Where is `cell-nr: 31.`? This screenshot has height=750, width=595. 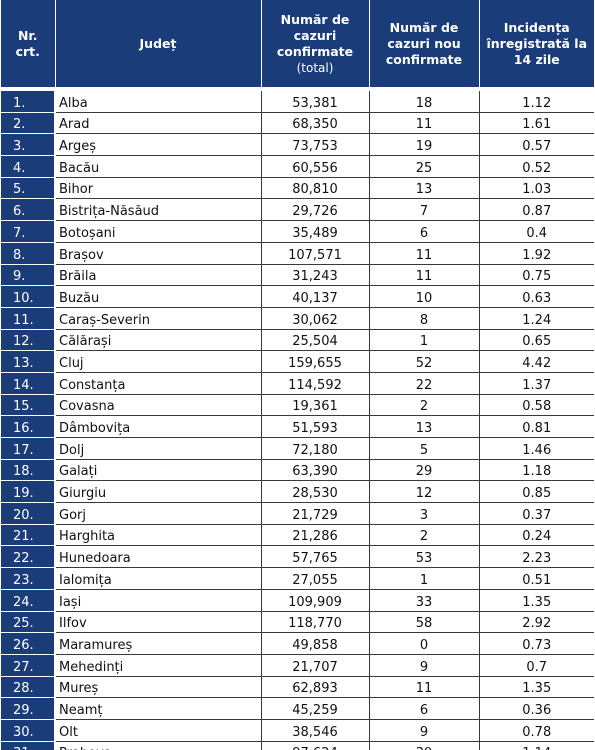
cell-nr: 31. is located at coordinates (28, 745).